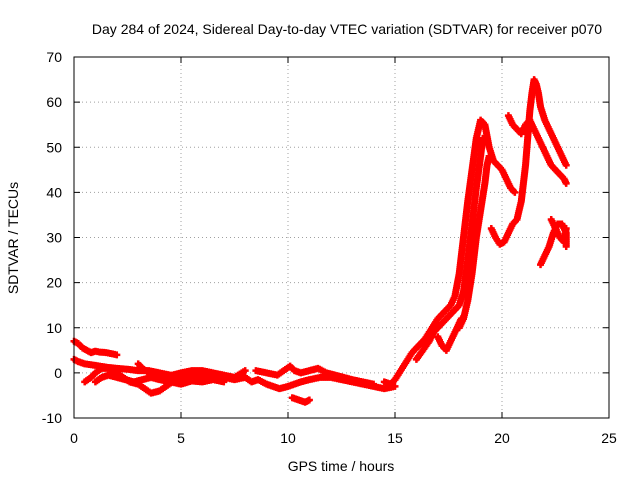  Describe the element at coordinates (341, 466) in the screenshot. I see `x-axis-label: GPS time / hours` at that location.